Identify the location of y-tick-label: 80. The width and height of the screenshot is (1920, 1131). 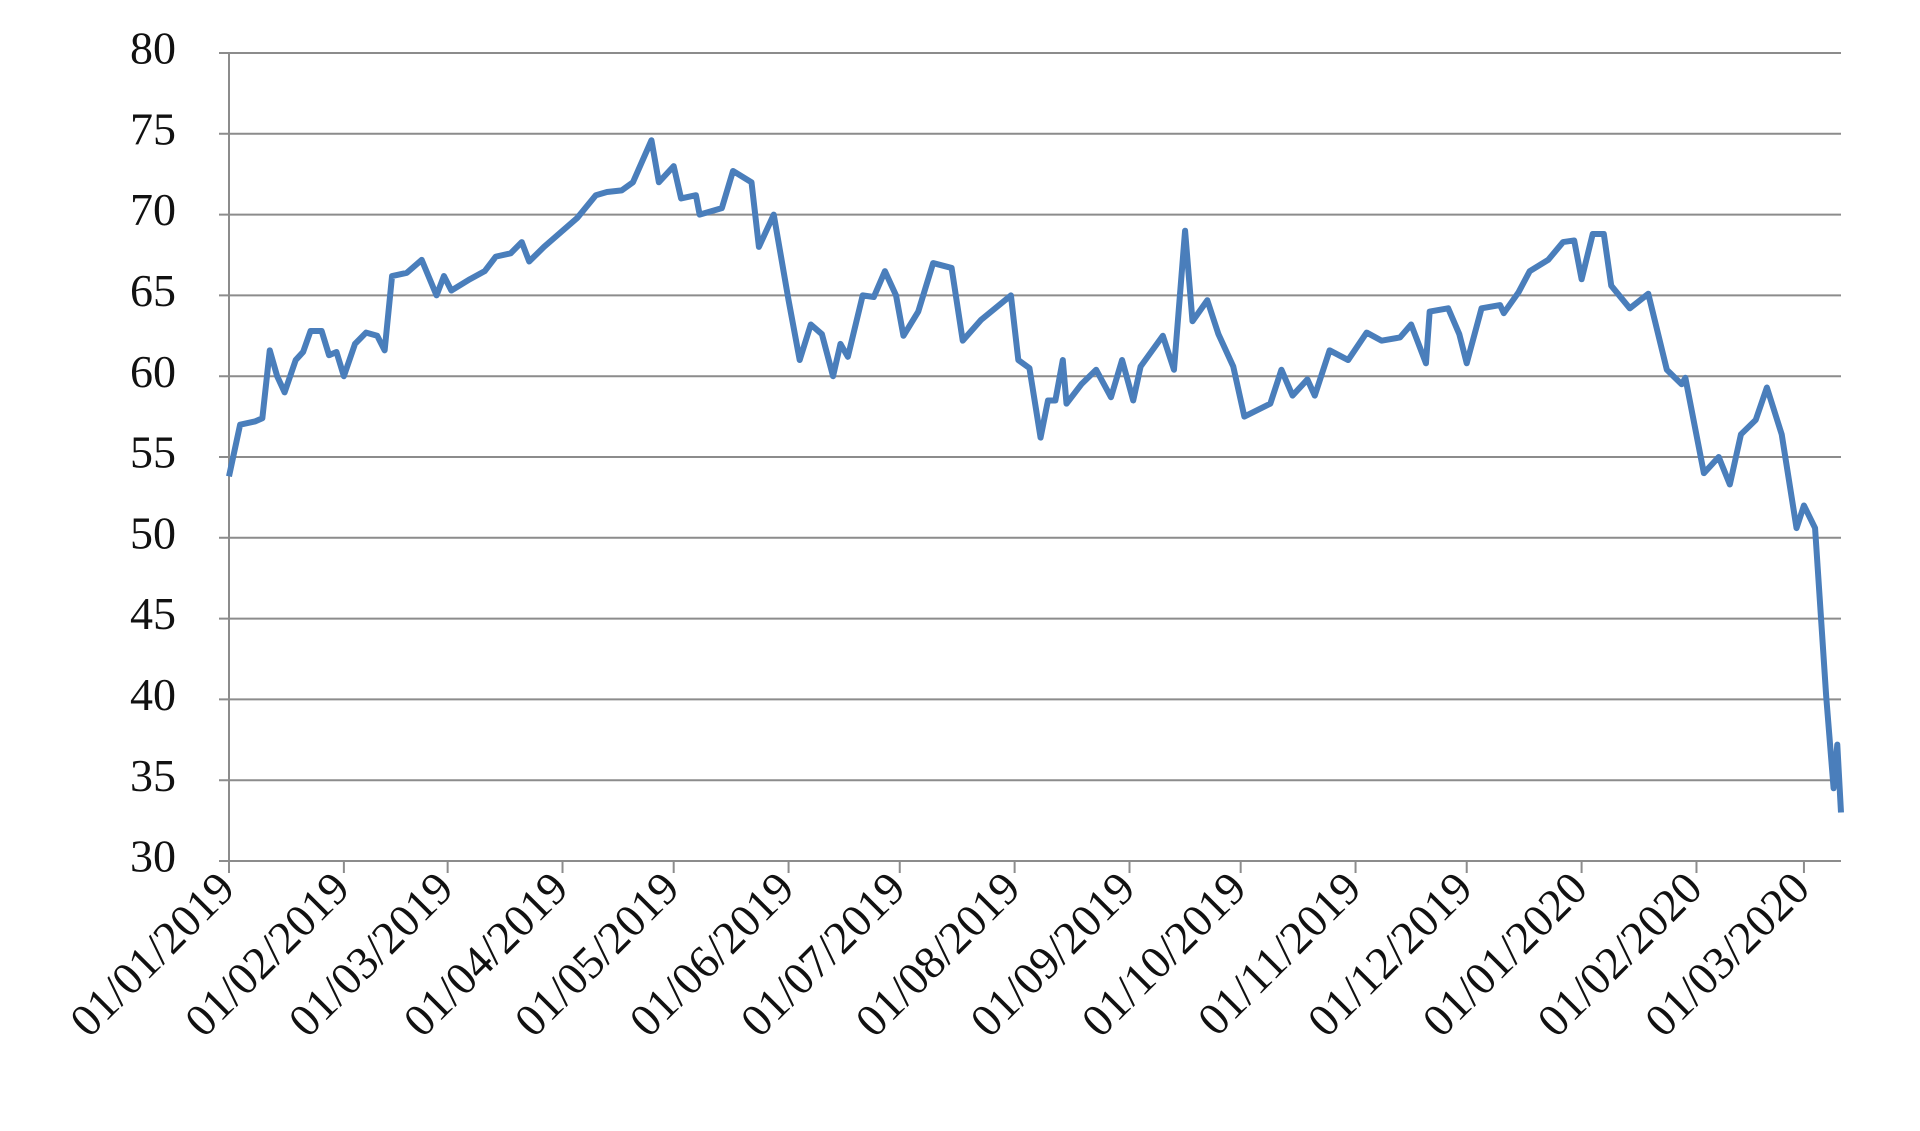
(153, 48).